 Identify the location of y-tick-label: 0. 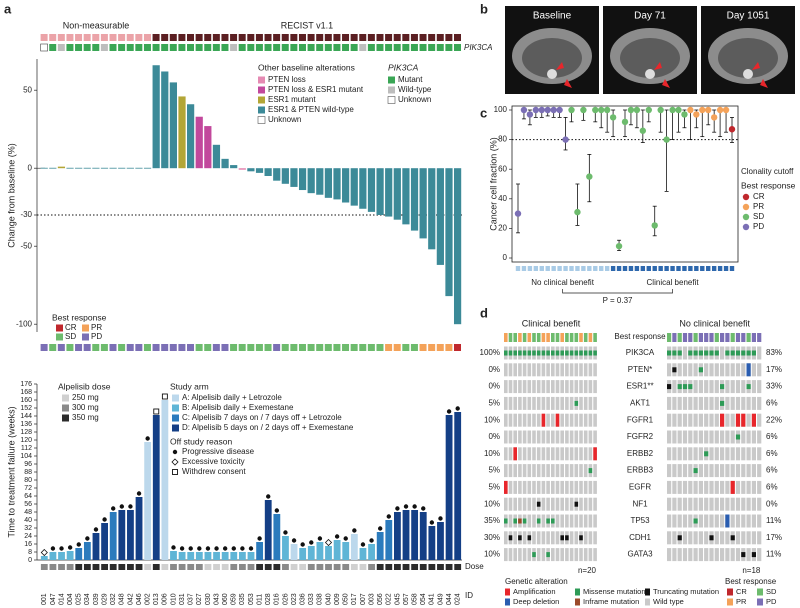
(505, 257).